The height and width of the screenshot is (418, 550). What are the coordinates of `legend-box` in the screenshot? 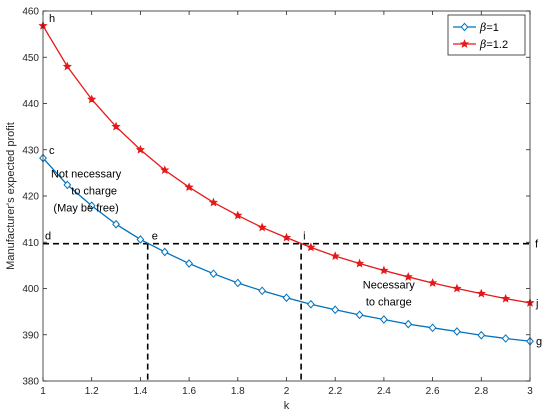 It's located at (486, 35).